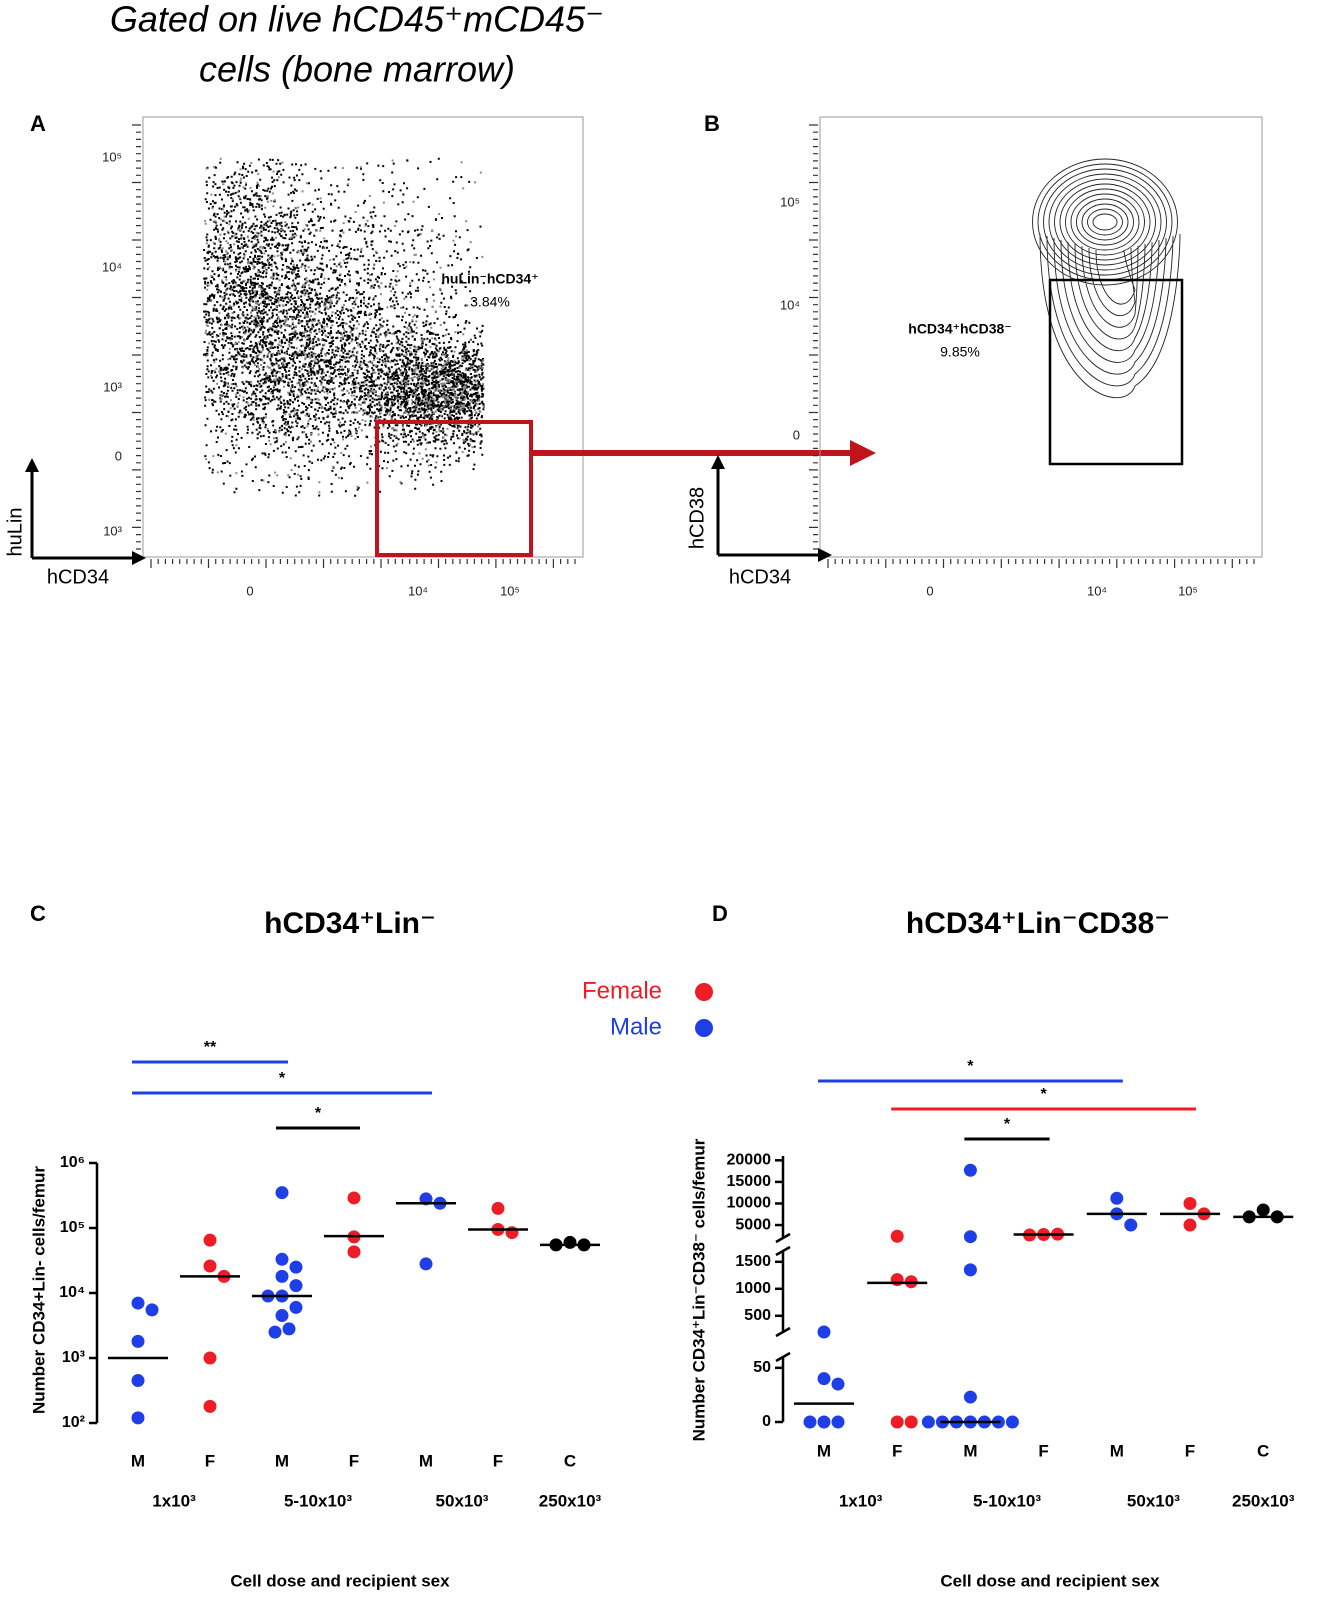  Describe the element at coordinates (489, 279) in the screenshot. I see `gate-label: huLin⁻hCD34⁺` at that location.